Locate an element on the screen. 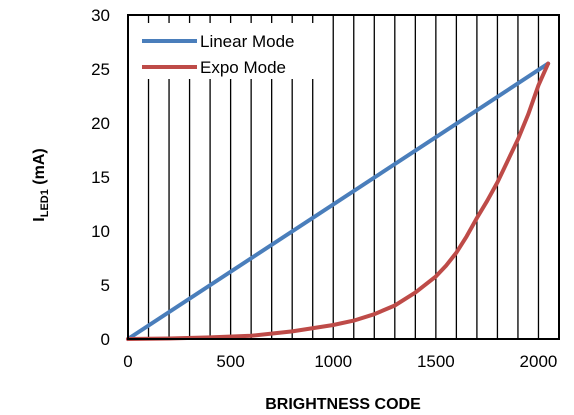 Image resolution: width=574 pixels, height=415 pixels. x-tick-label-1000: 1000 is located at coordinates (333, 361).